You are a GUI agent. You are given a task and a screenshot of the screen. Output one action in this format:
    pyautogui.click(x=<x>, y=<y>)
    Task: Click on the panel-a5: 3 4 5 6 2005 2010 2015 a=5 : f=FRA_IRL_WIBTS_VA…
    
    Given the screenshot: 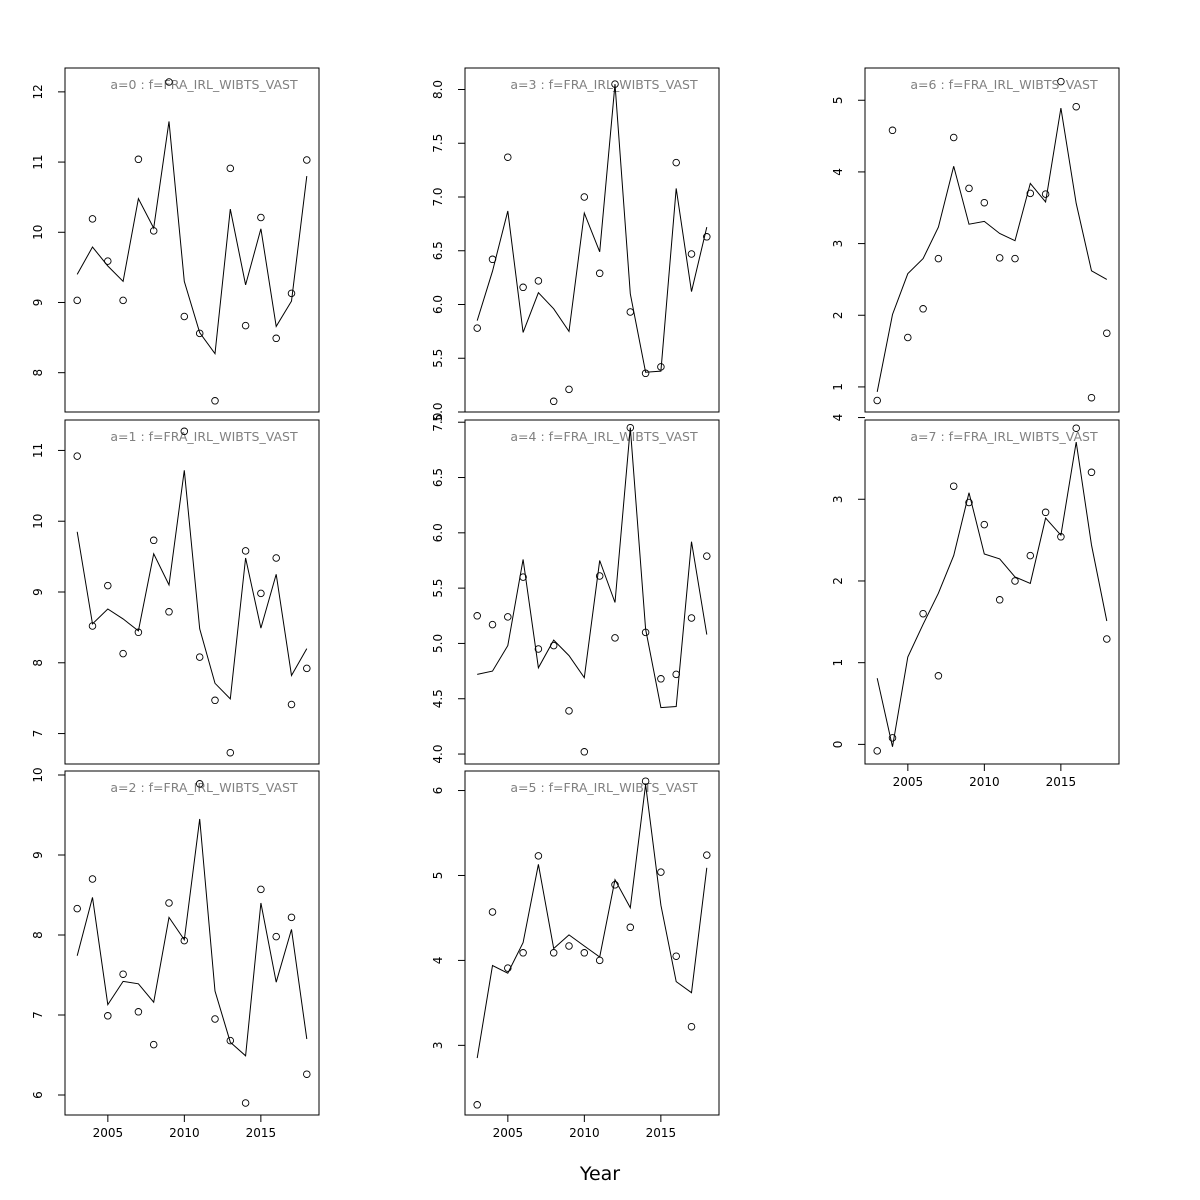 What is the action you would take?
    pyautogui.click(x=575, y=955)
    